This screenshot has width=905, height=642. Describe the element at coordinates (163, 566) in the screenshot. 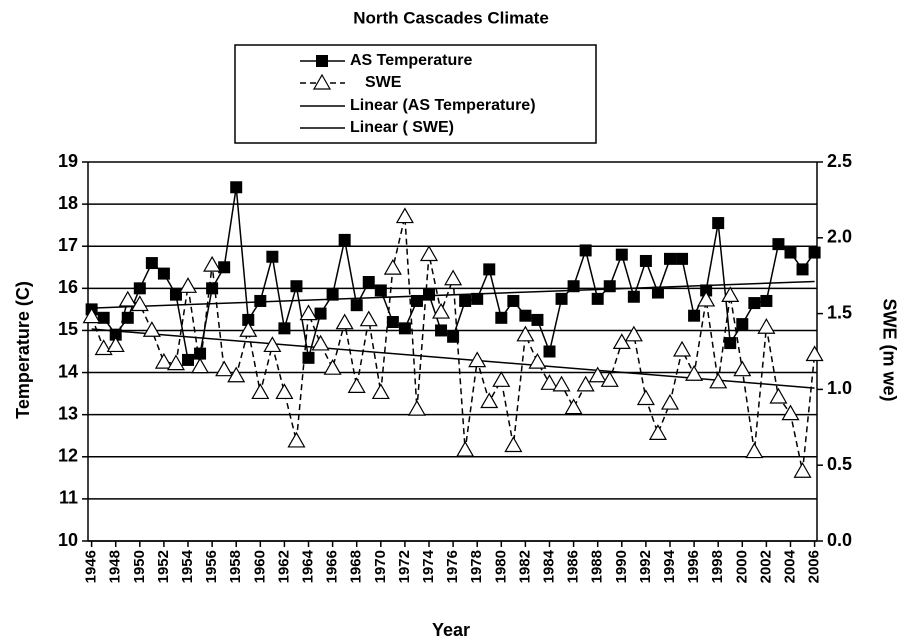

I see `x-tick-label: 1952` at that location.